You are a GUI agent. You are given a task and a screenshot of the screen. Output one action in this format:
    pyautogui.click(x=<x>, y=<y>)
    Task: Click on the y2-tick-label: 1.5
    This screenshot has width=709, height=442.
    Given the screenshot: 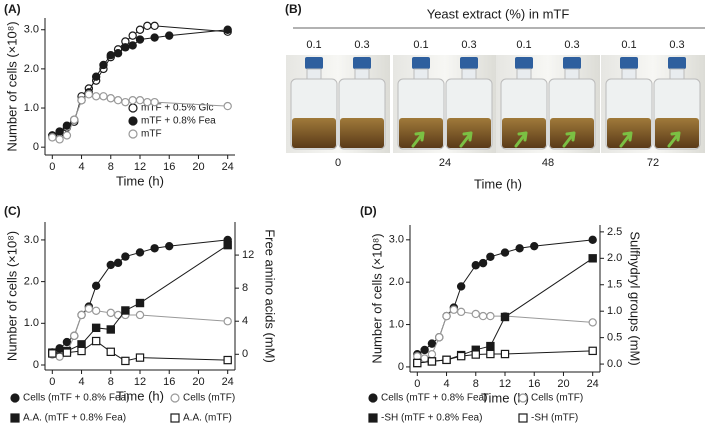 What is the action you would take?
    pyautogui.click(x=614, y=285)
    